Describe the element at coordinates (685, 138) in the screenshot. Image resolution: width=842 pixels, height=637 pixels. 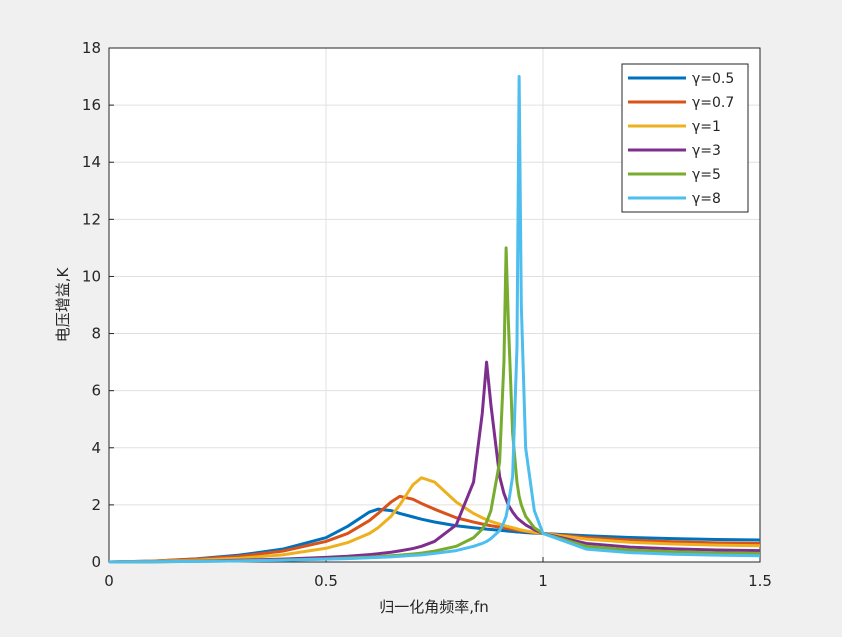
I see `legend-box` at that location.